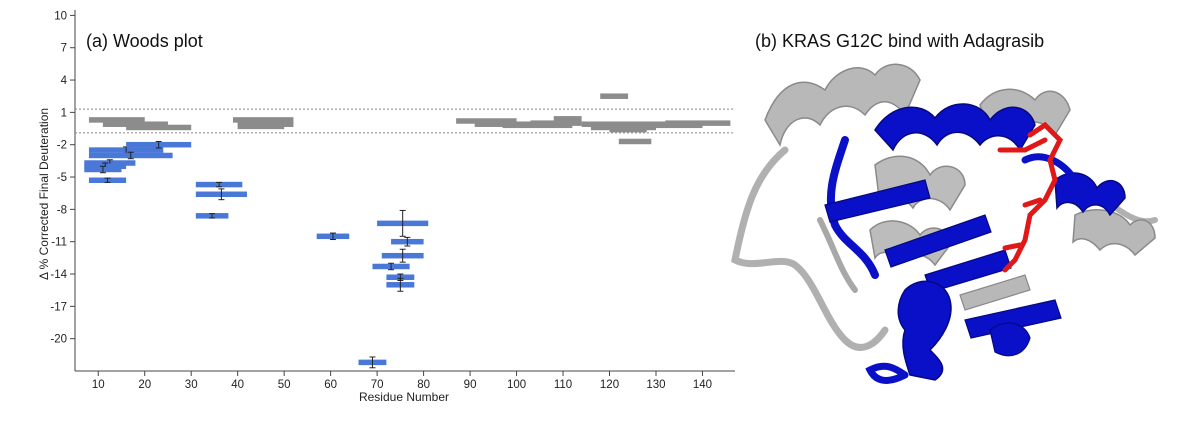  Describe the element at coordinates (995, 292) in the screenshot. I see `gray-strand` at that location.